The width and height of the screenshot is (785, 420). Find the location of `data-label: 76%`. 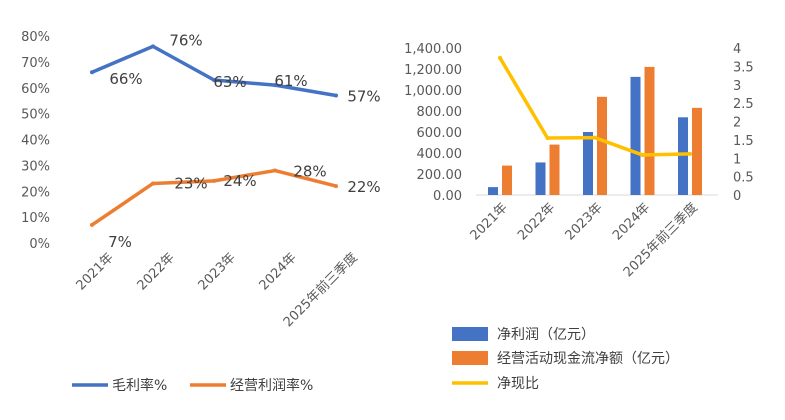

data-label: 76% is located at coordinates (185, 40).